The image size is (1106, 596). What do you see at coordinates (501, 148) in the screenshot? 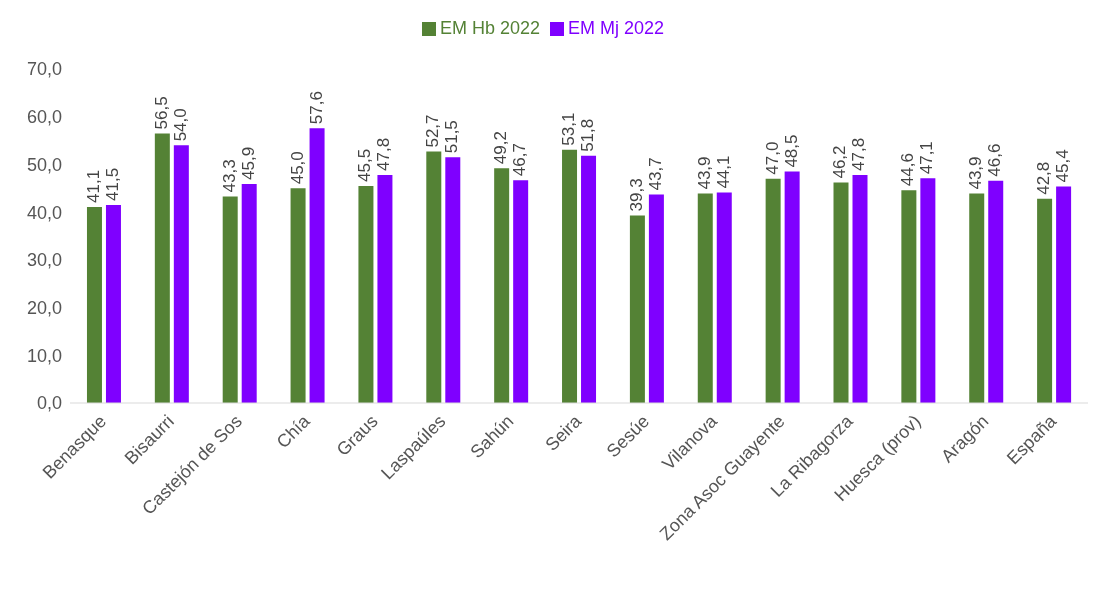
I see `data-label: 49,2` at bounding box center [501, 148].